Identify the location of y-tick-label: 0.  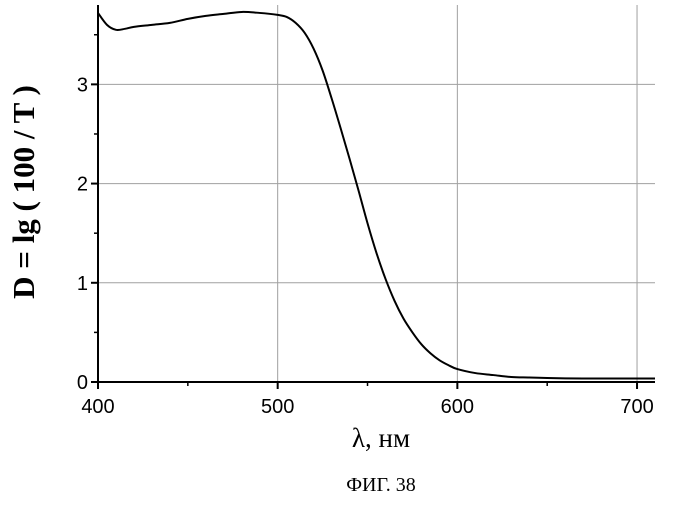
(82, 383).